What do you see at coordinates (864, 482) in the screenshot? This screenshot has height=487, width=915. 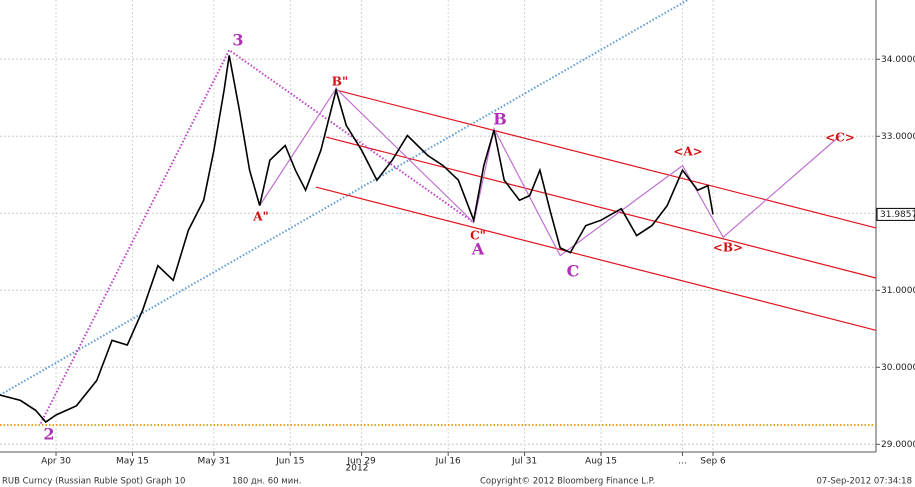 I see `footer-timestamp: 07-Sep-2012 07:34:18` at bounding box center [864, 482].